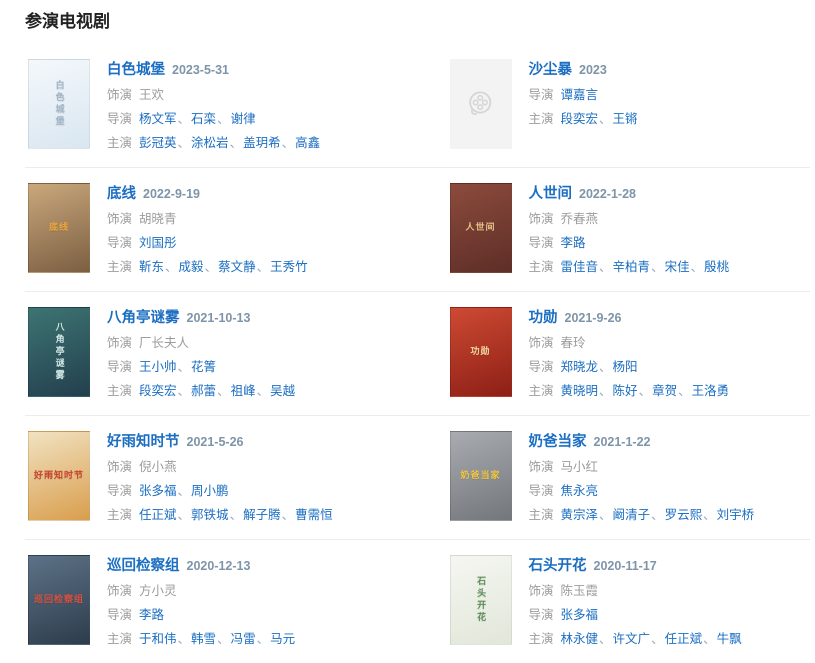  Describe the element at coordinates (158, 119) in the screenshot. I see `person-link: 杨文军` at that location.